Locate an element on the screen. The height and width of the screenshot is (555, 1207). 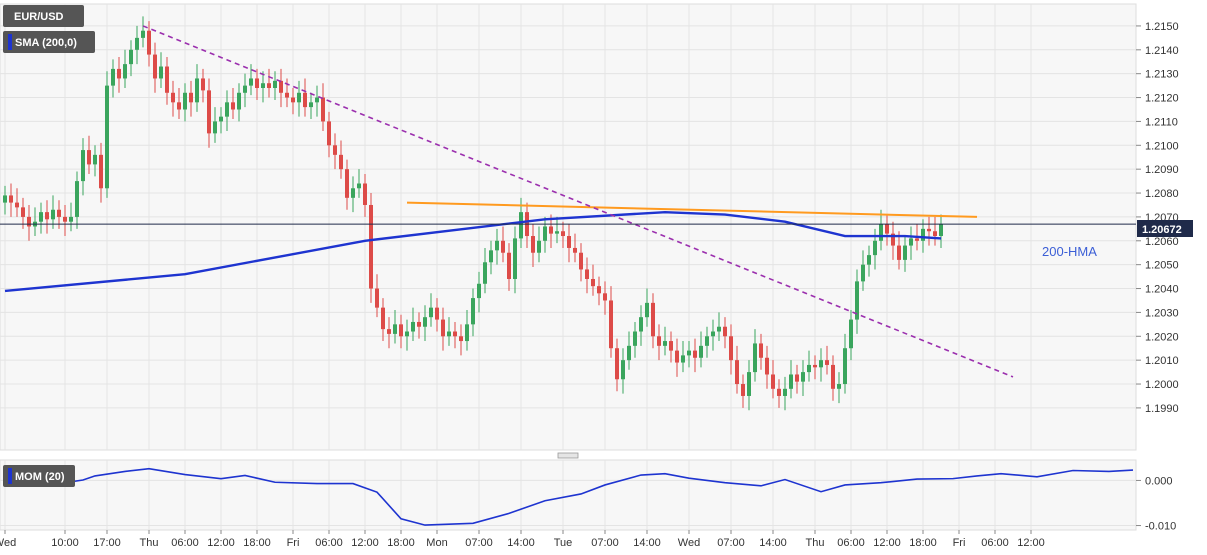
sma-badge is located at coordinates (49, 42).